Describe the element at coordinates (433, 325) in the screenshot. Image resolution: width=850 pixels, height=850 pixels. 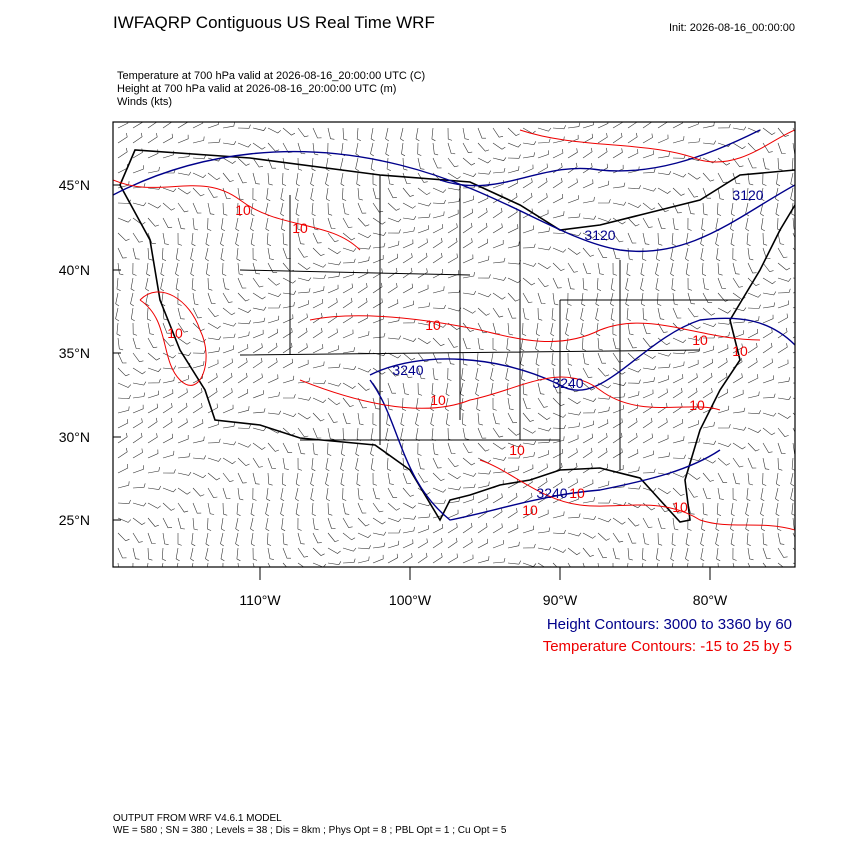
I see `contour-label: 10` at that location.